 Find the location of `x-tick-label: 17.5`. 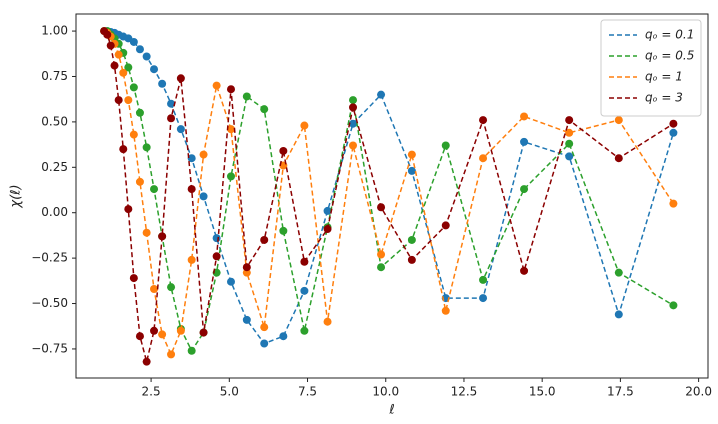

x-tick-label: 17.5 is located at coordinates (620, 392).